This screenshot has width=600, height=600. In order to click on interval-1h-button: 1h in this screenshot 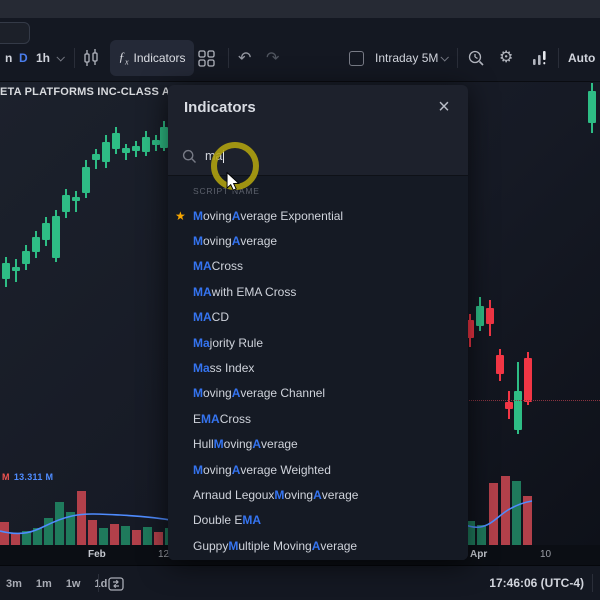, I will do `click(43, 58)`.